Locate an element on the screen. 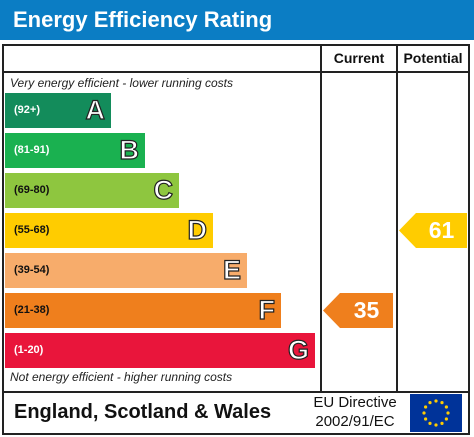  band-c: (69-80) C is located at coordinates (92, 190).